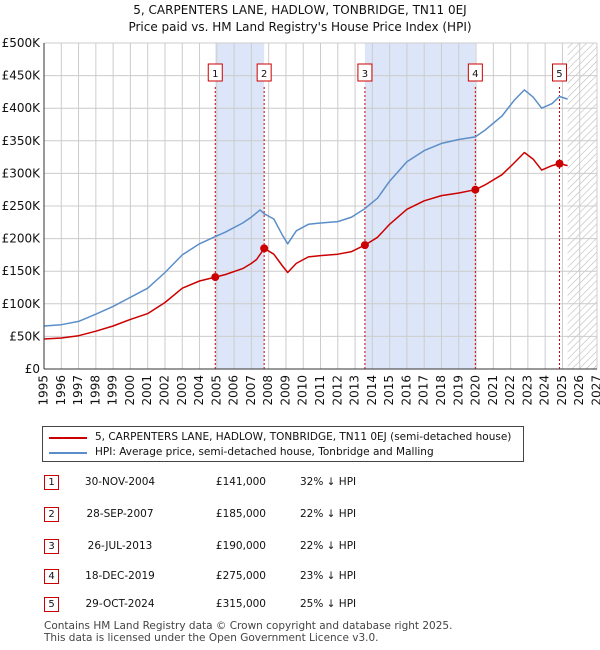 This screenshot has width=600, height=650. Describe the element at coordinates (130, 390) in the screenshot. I see `x-tick-label: 2000` at that location.